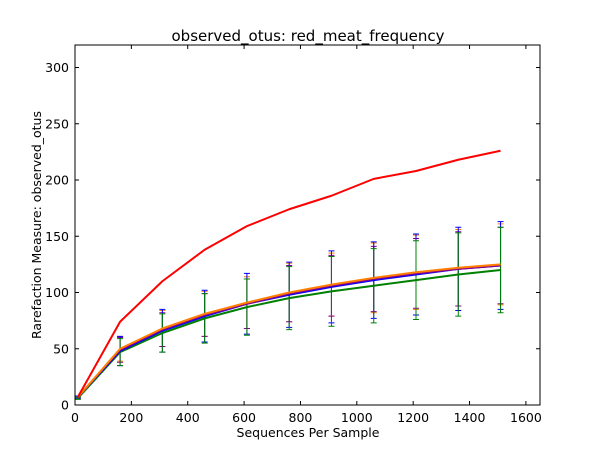  I want to click on y-tick-label-4: 200, so click(57, 180).